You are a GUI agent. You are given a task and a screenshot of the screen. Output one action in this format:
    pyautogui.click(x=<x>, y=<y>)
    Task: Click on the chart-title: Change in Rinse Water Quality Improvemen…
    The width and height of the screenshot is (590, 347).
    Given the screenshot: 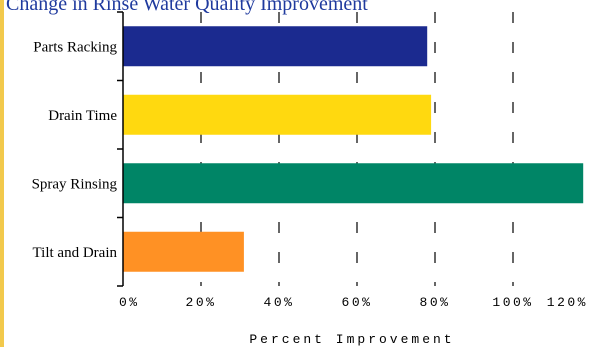 What is the action you would take?
    pyautogui.click(x=187, y=7)
    